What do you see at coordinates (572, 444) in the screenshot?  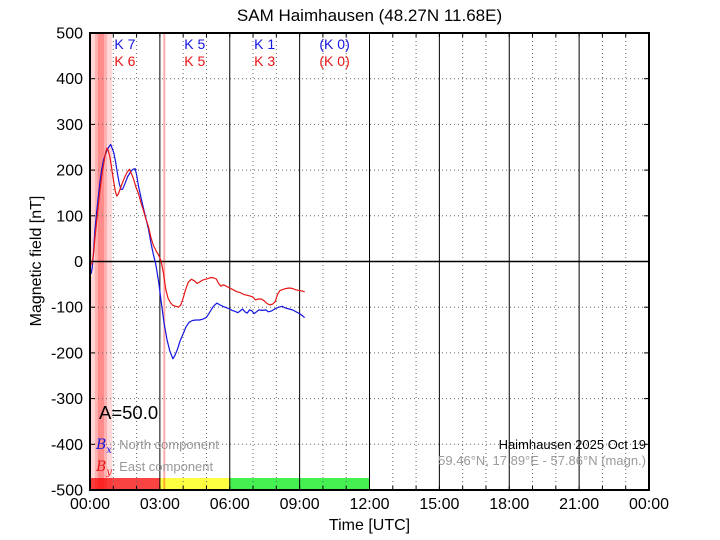 I see `station-date-line: Haimhausen 2025 Oct 19` at bounding box center [572, 444].